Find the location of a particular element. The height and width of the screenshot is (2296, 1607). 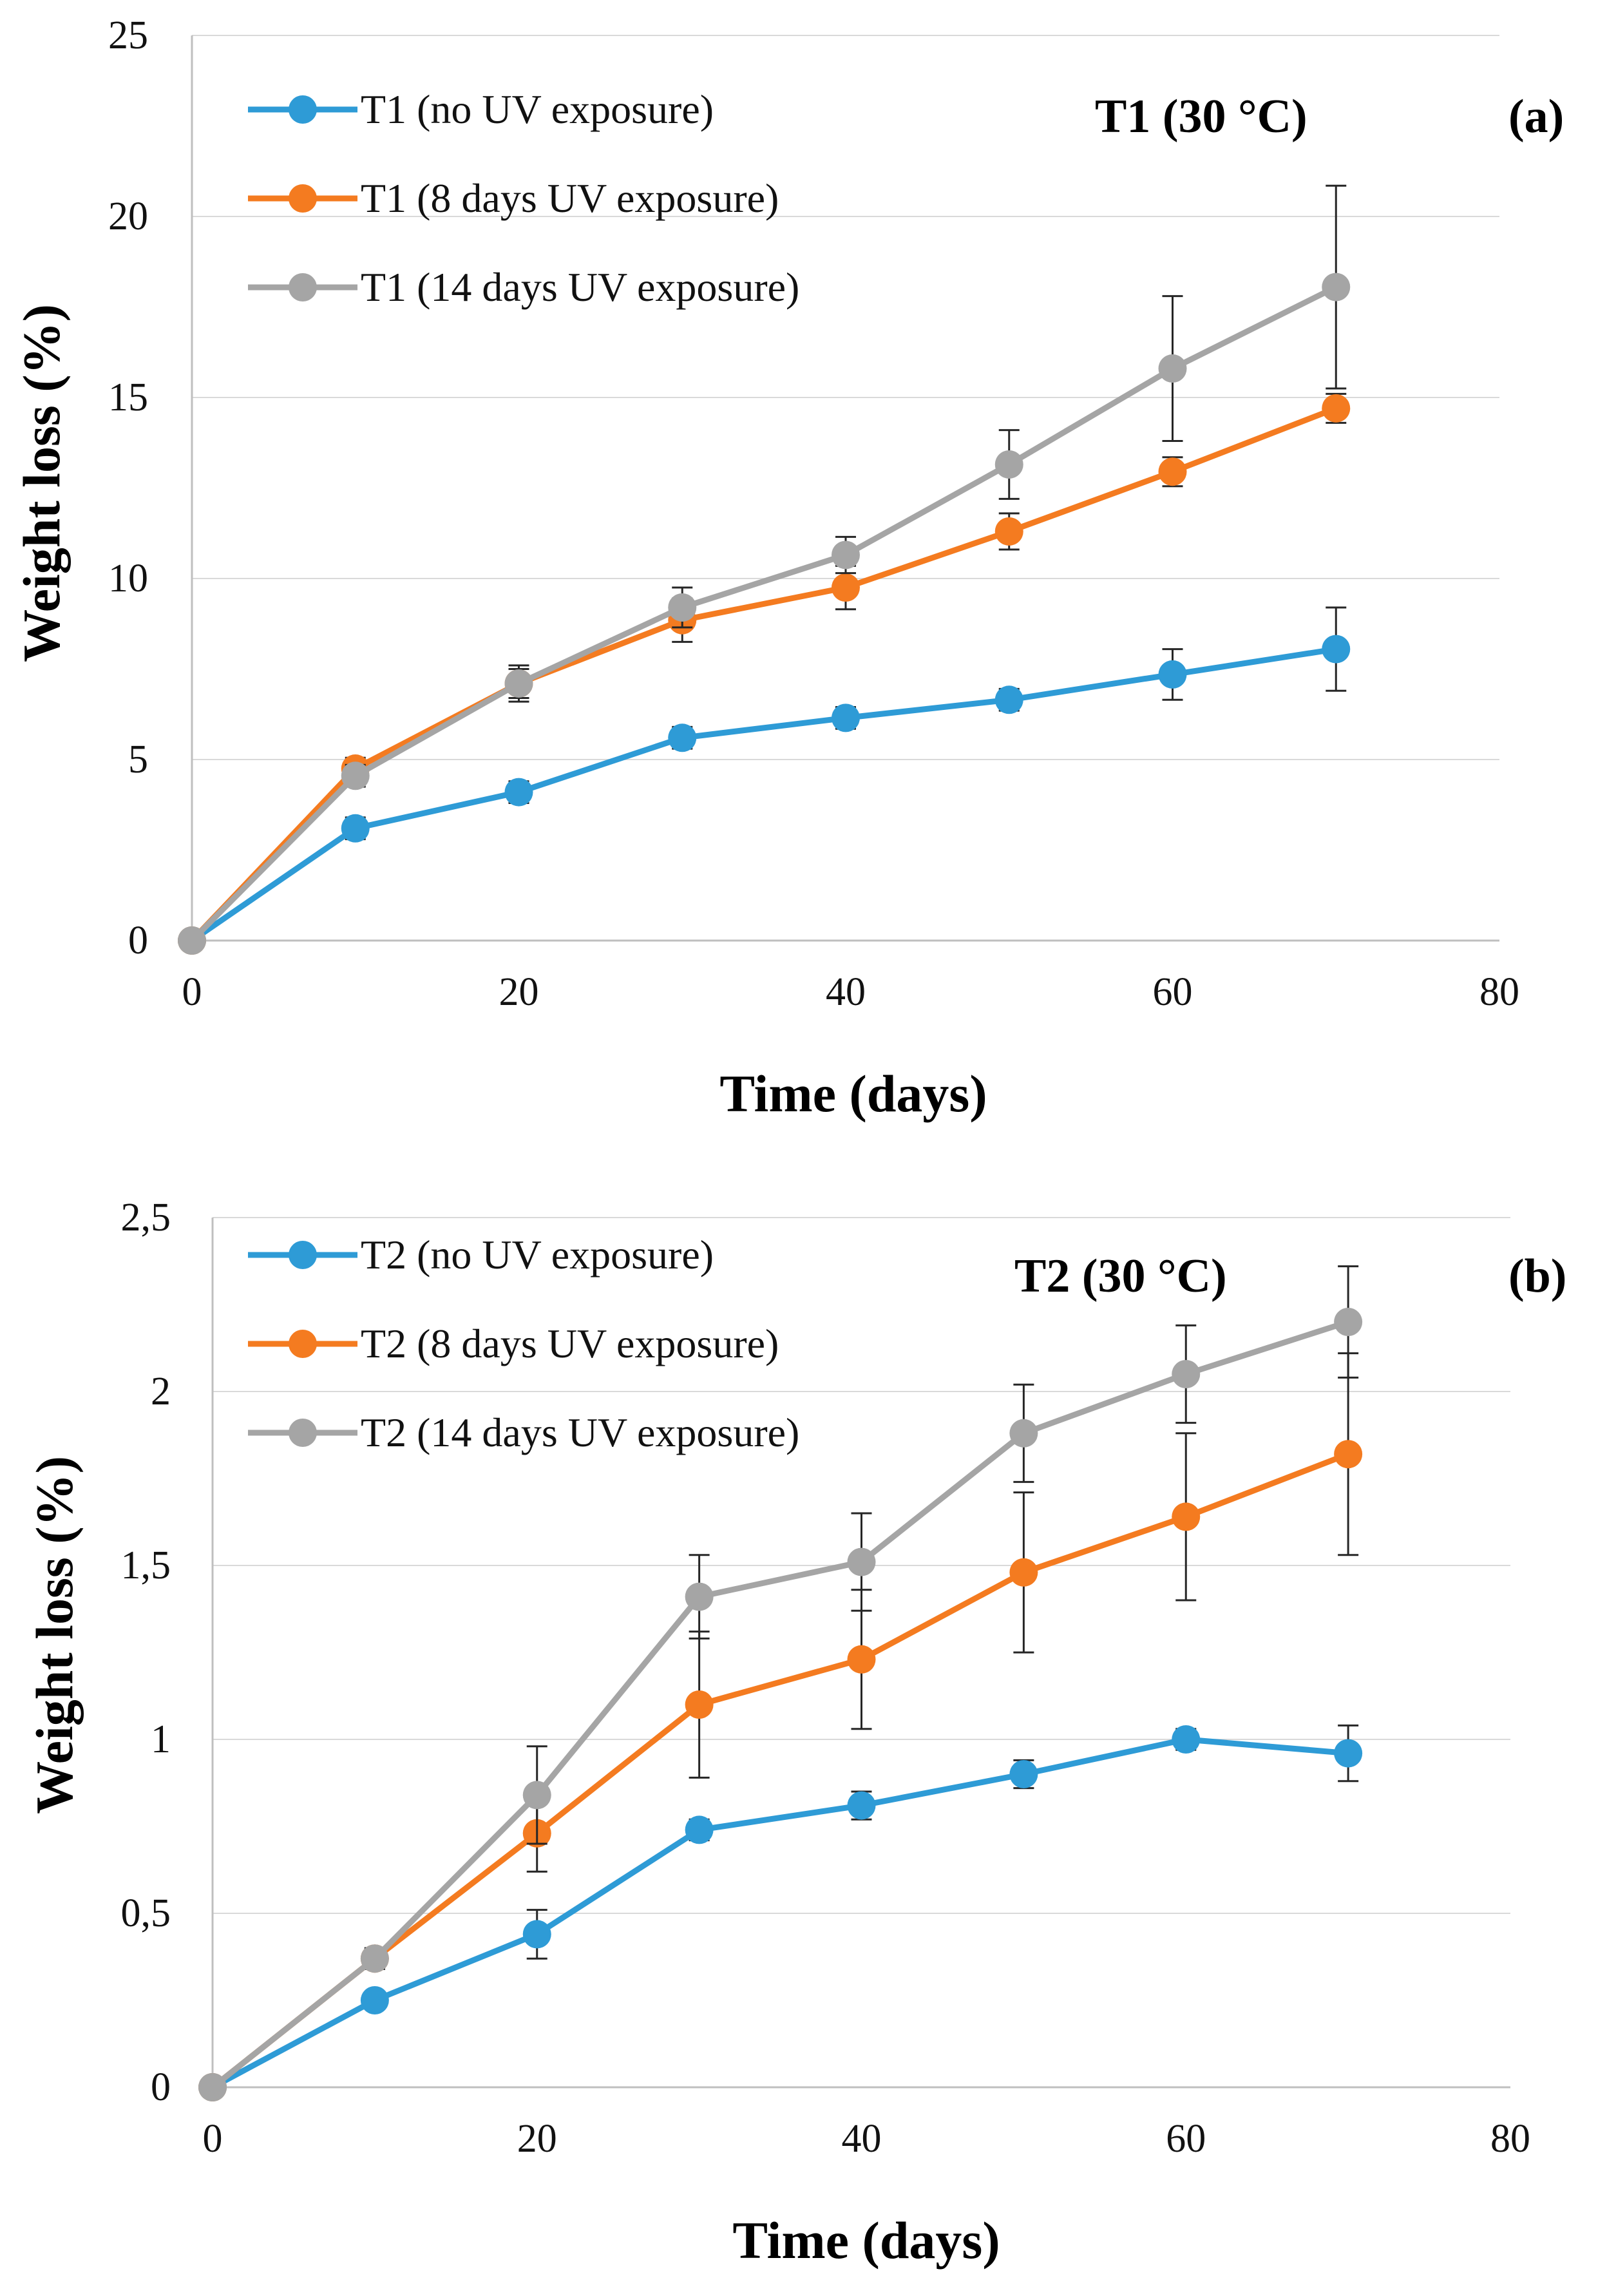

legend-label: T1 (no UV exposure) is located at coordinates (537, 109).